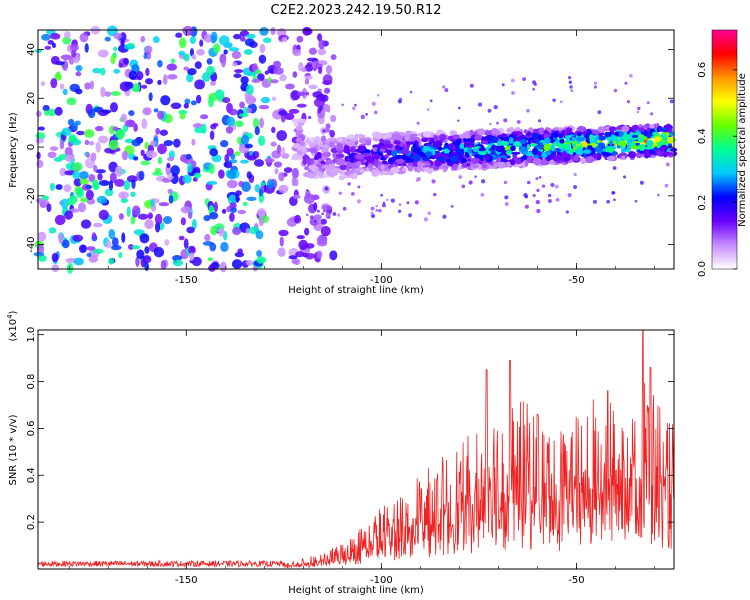 This screenshot has height=600, width=750. What do you see at coordinates (31, 382) in the screenshot?
I see `y-tick-label: 0.8` at bounding box center [31, 382].